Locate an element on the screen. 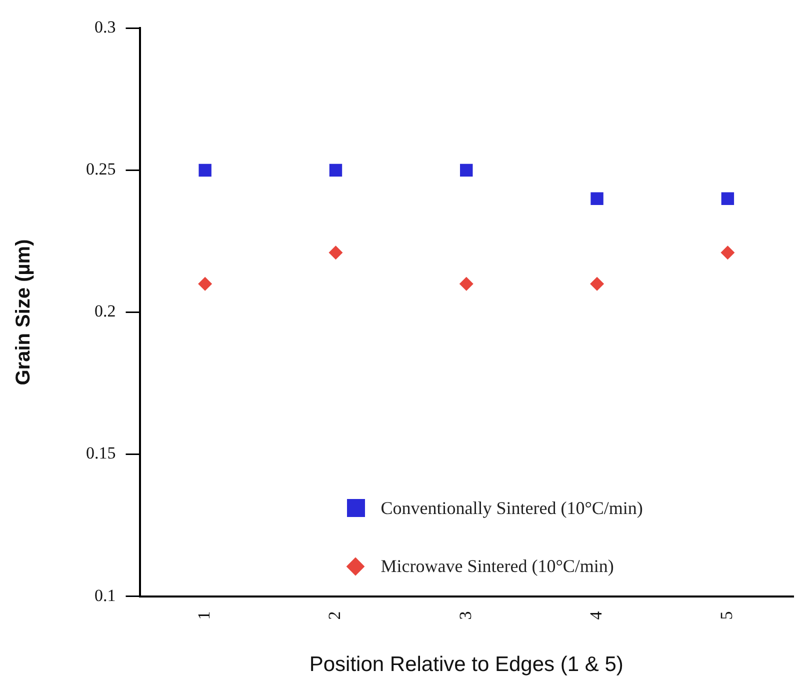  x-tick-label: 4 is located at coordinates (596, 615).